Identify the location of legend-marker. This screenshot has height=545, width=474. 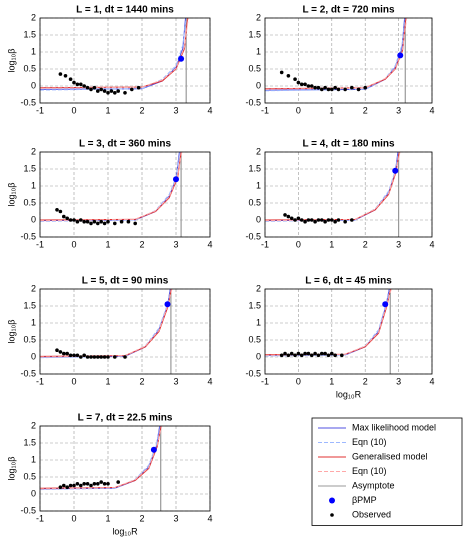
(332, 500).